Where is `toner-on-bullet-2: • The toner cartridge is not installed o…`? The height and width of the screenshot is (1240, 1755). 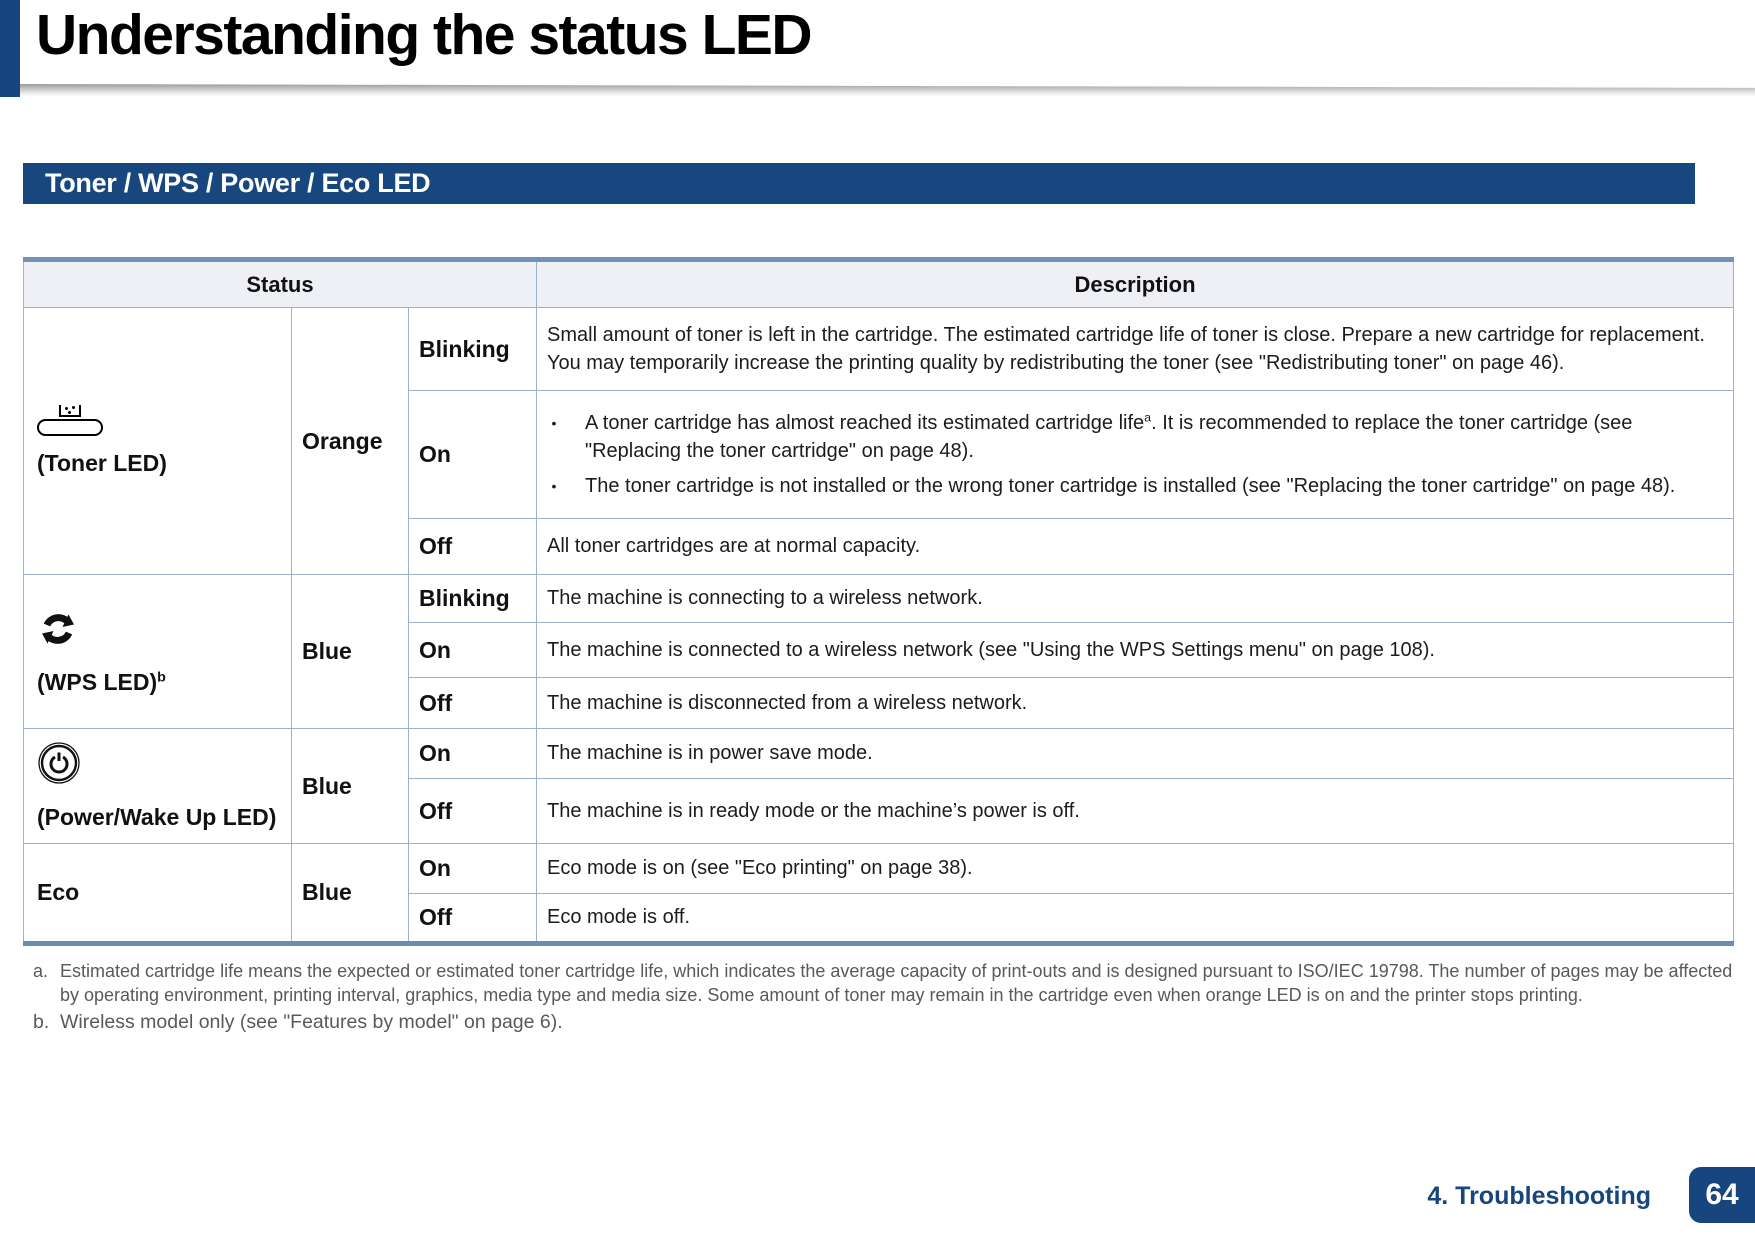
toner-on-bullet-2: • The toner cartridge is not installed o… is located at coordinates (1135, 486).